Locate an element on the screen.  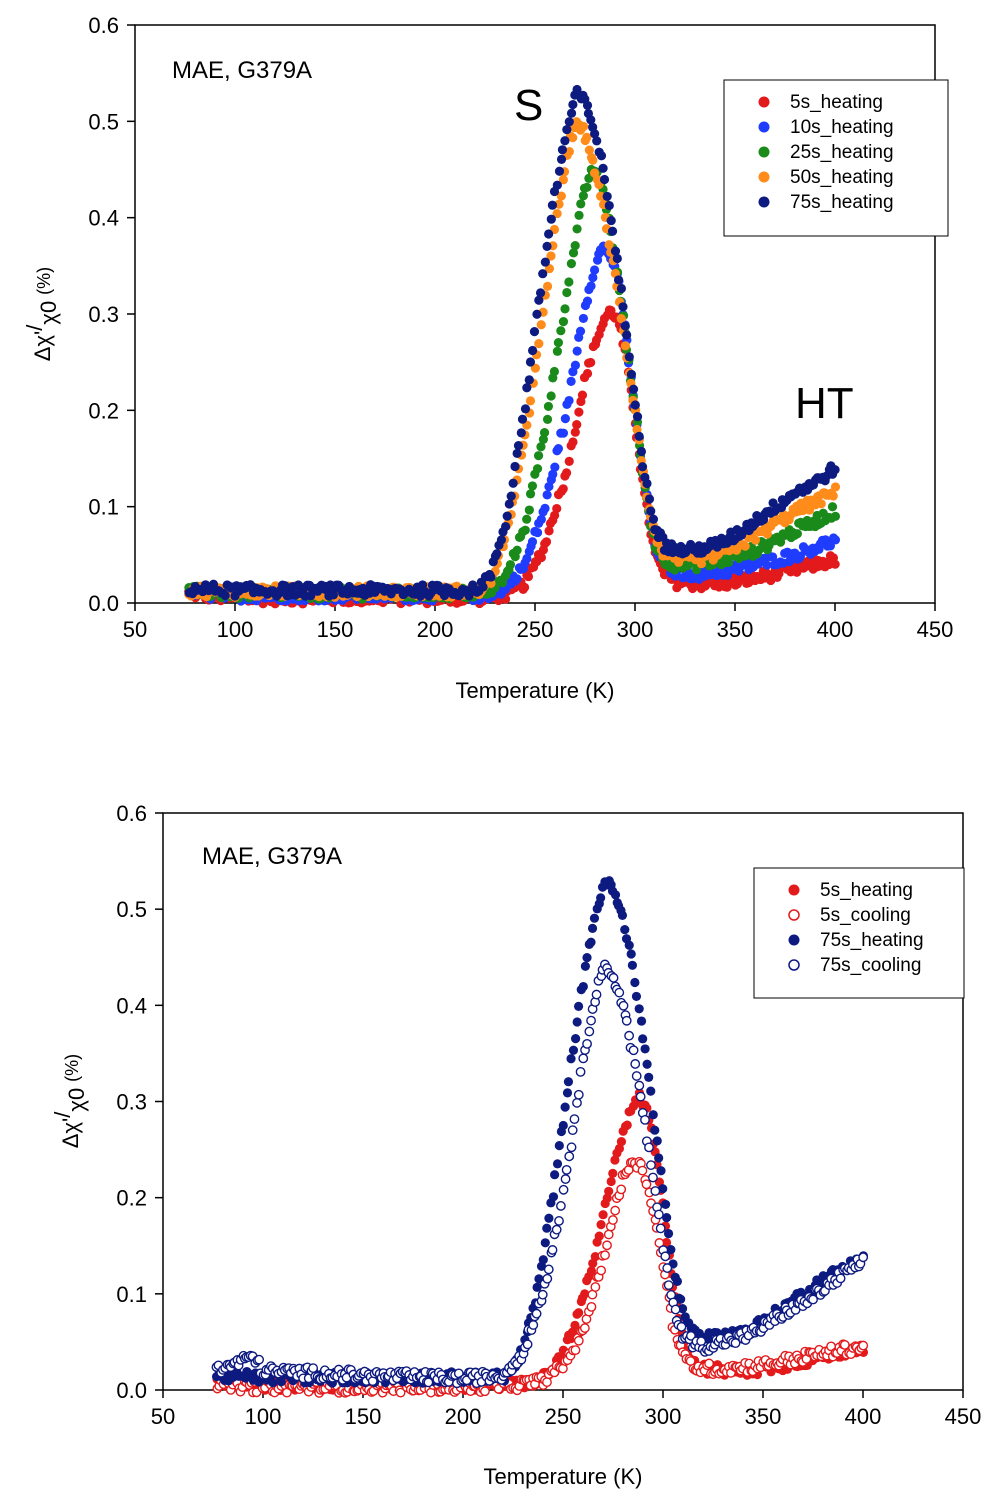
y-label-main: Δχ' is located at coordinates (70, 1133).